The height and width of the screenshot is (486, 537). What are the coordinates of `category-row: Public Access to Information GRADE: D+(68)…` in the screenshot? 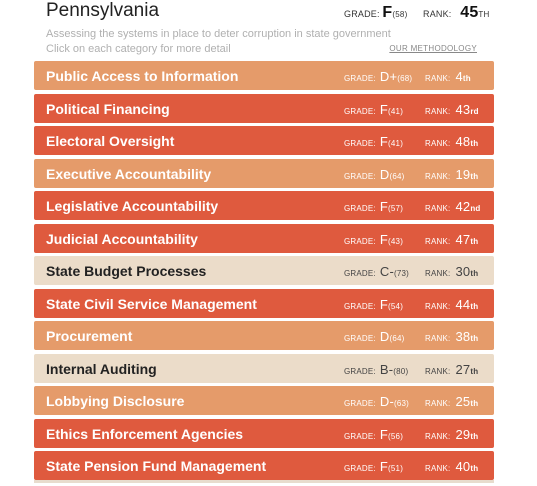 It's located at (264, 75).